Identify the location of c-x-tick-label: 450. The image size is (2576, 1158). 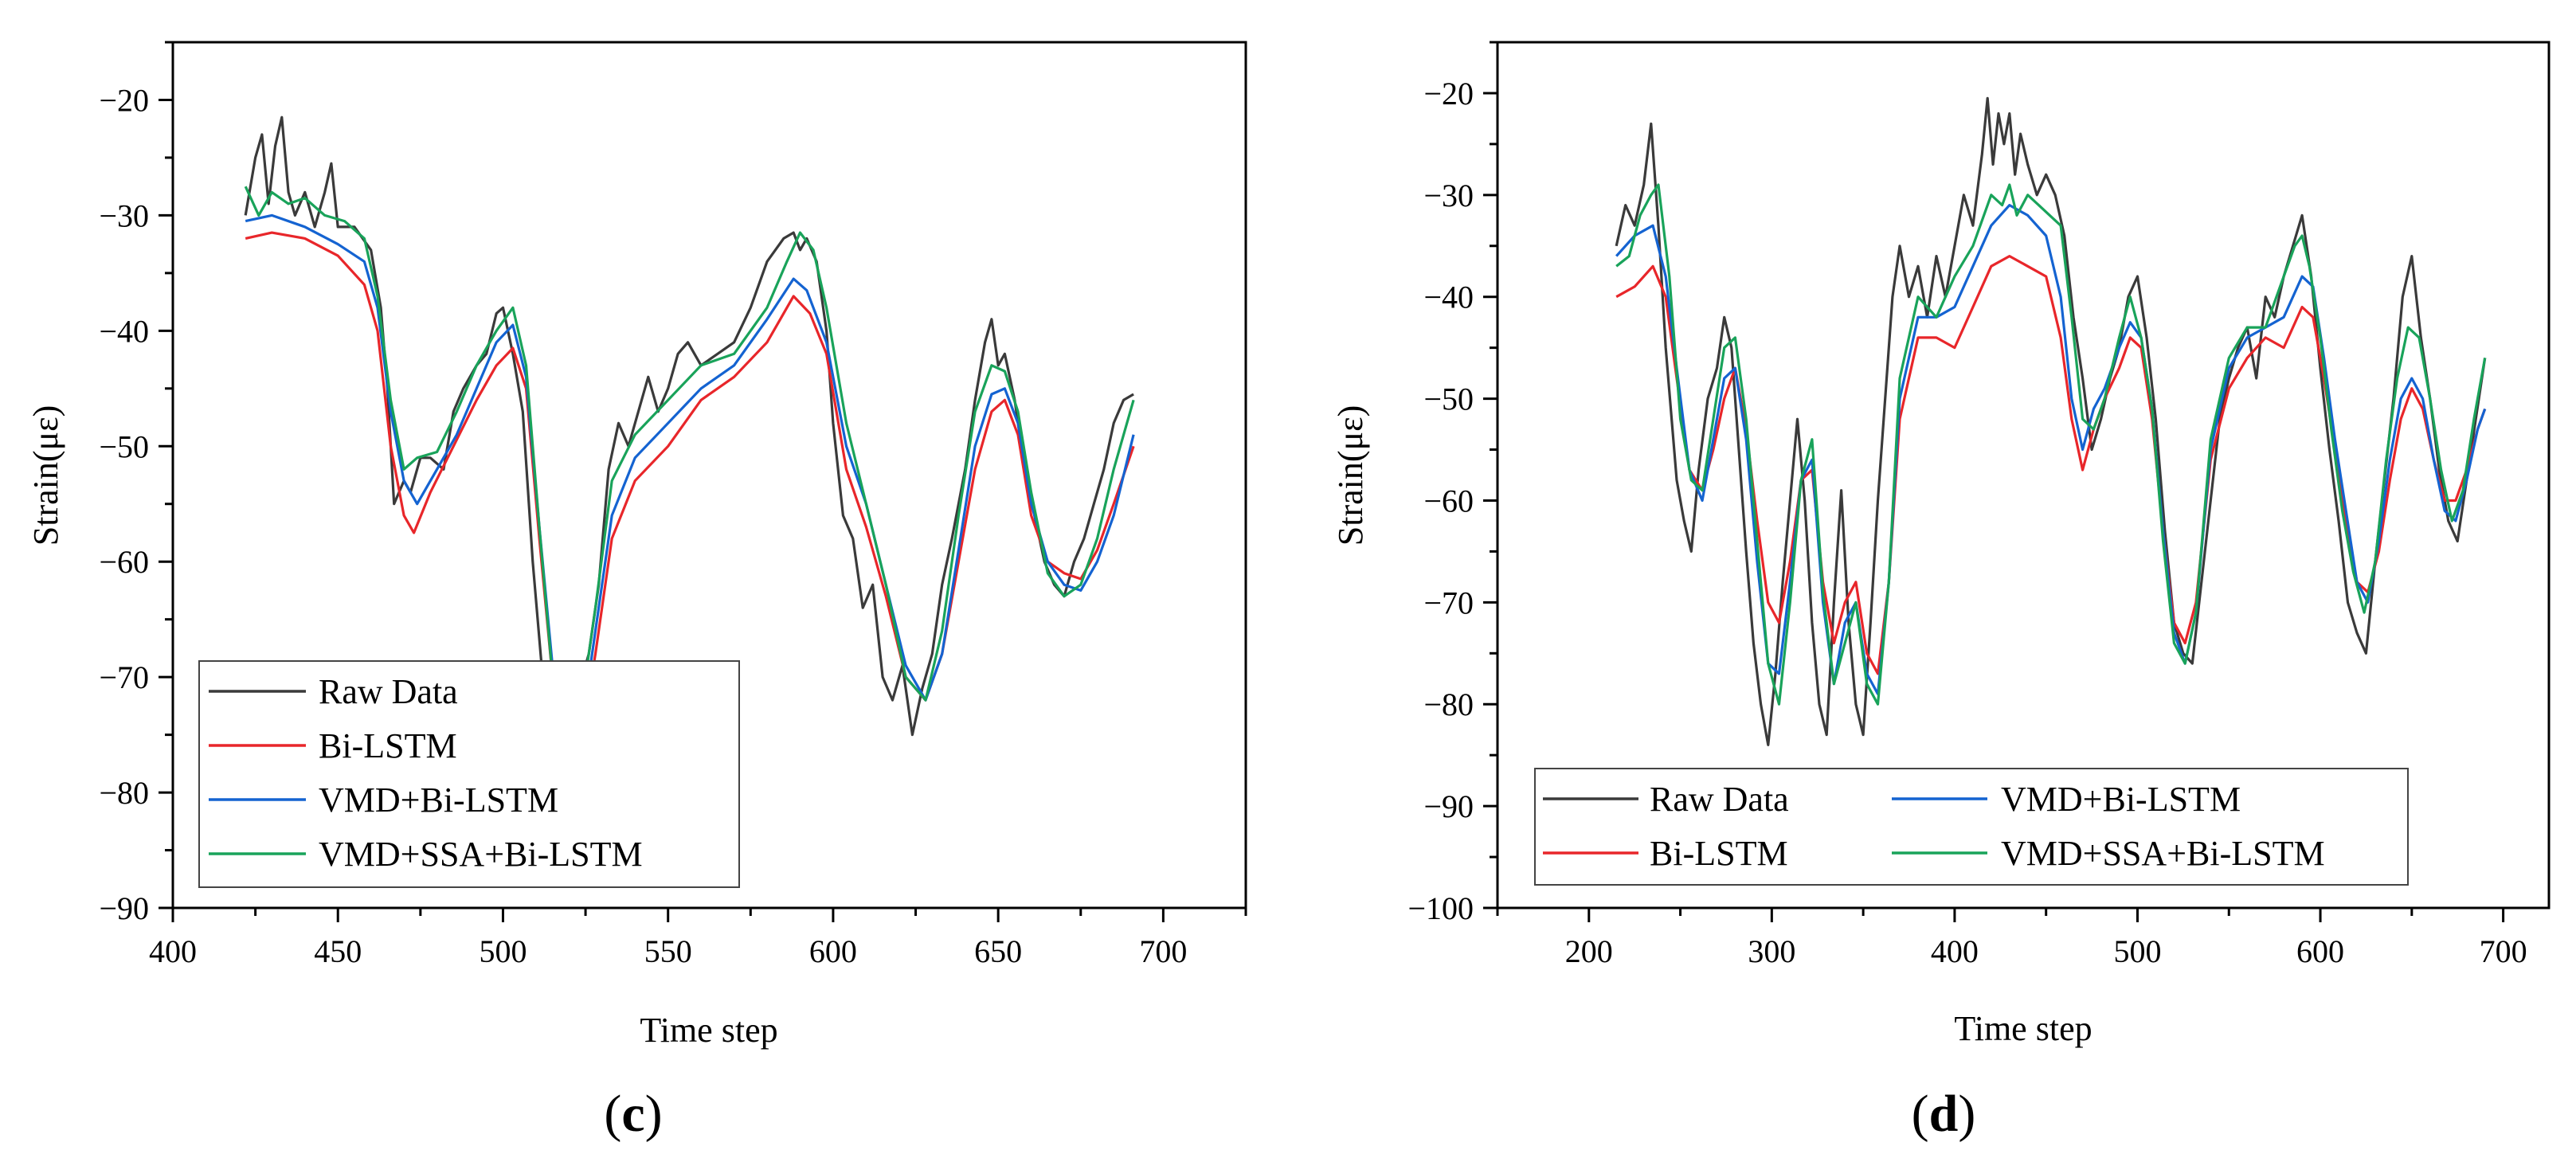
(338, 951).